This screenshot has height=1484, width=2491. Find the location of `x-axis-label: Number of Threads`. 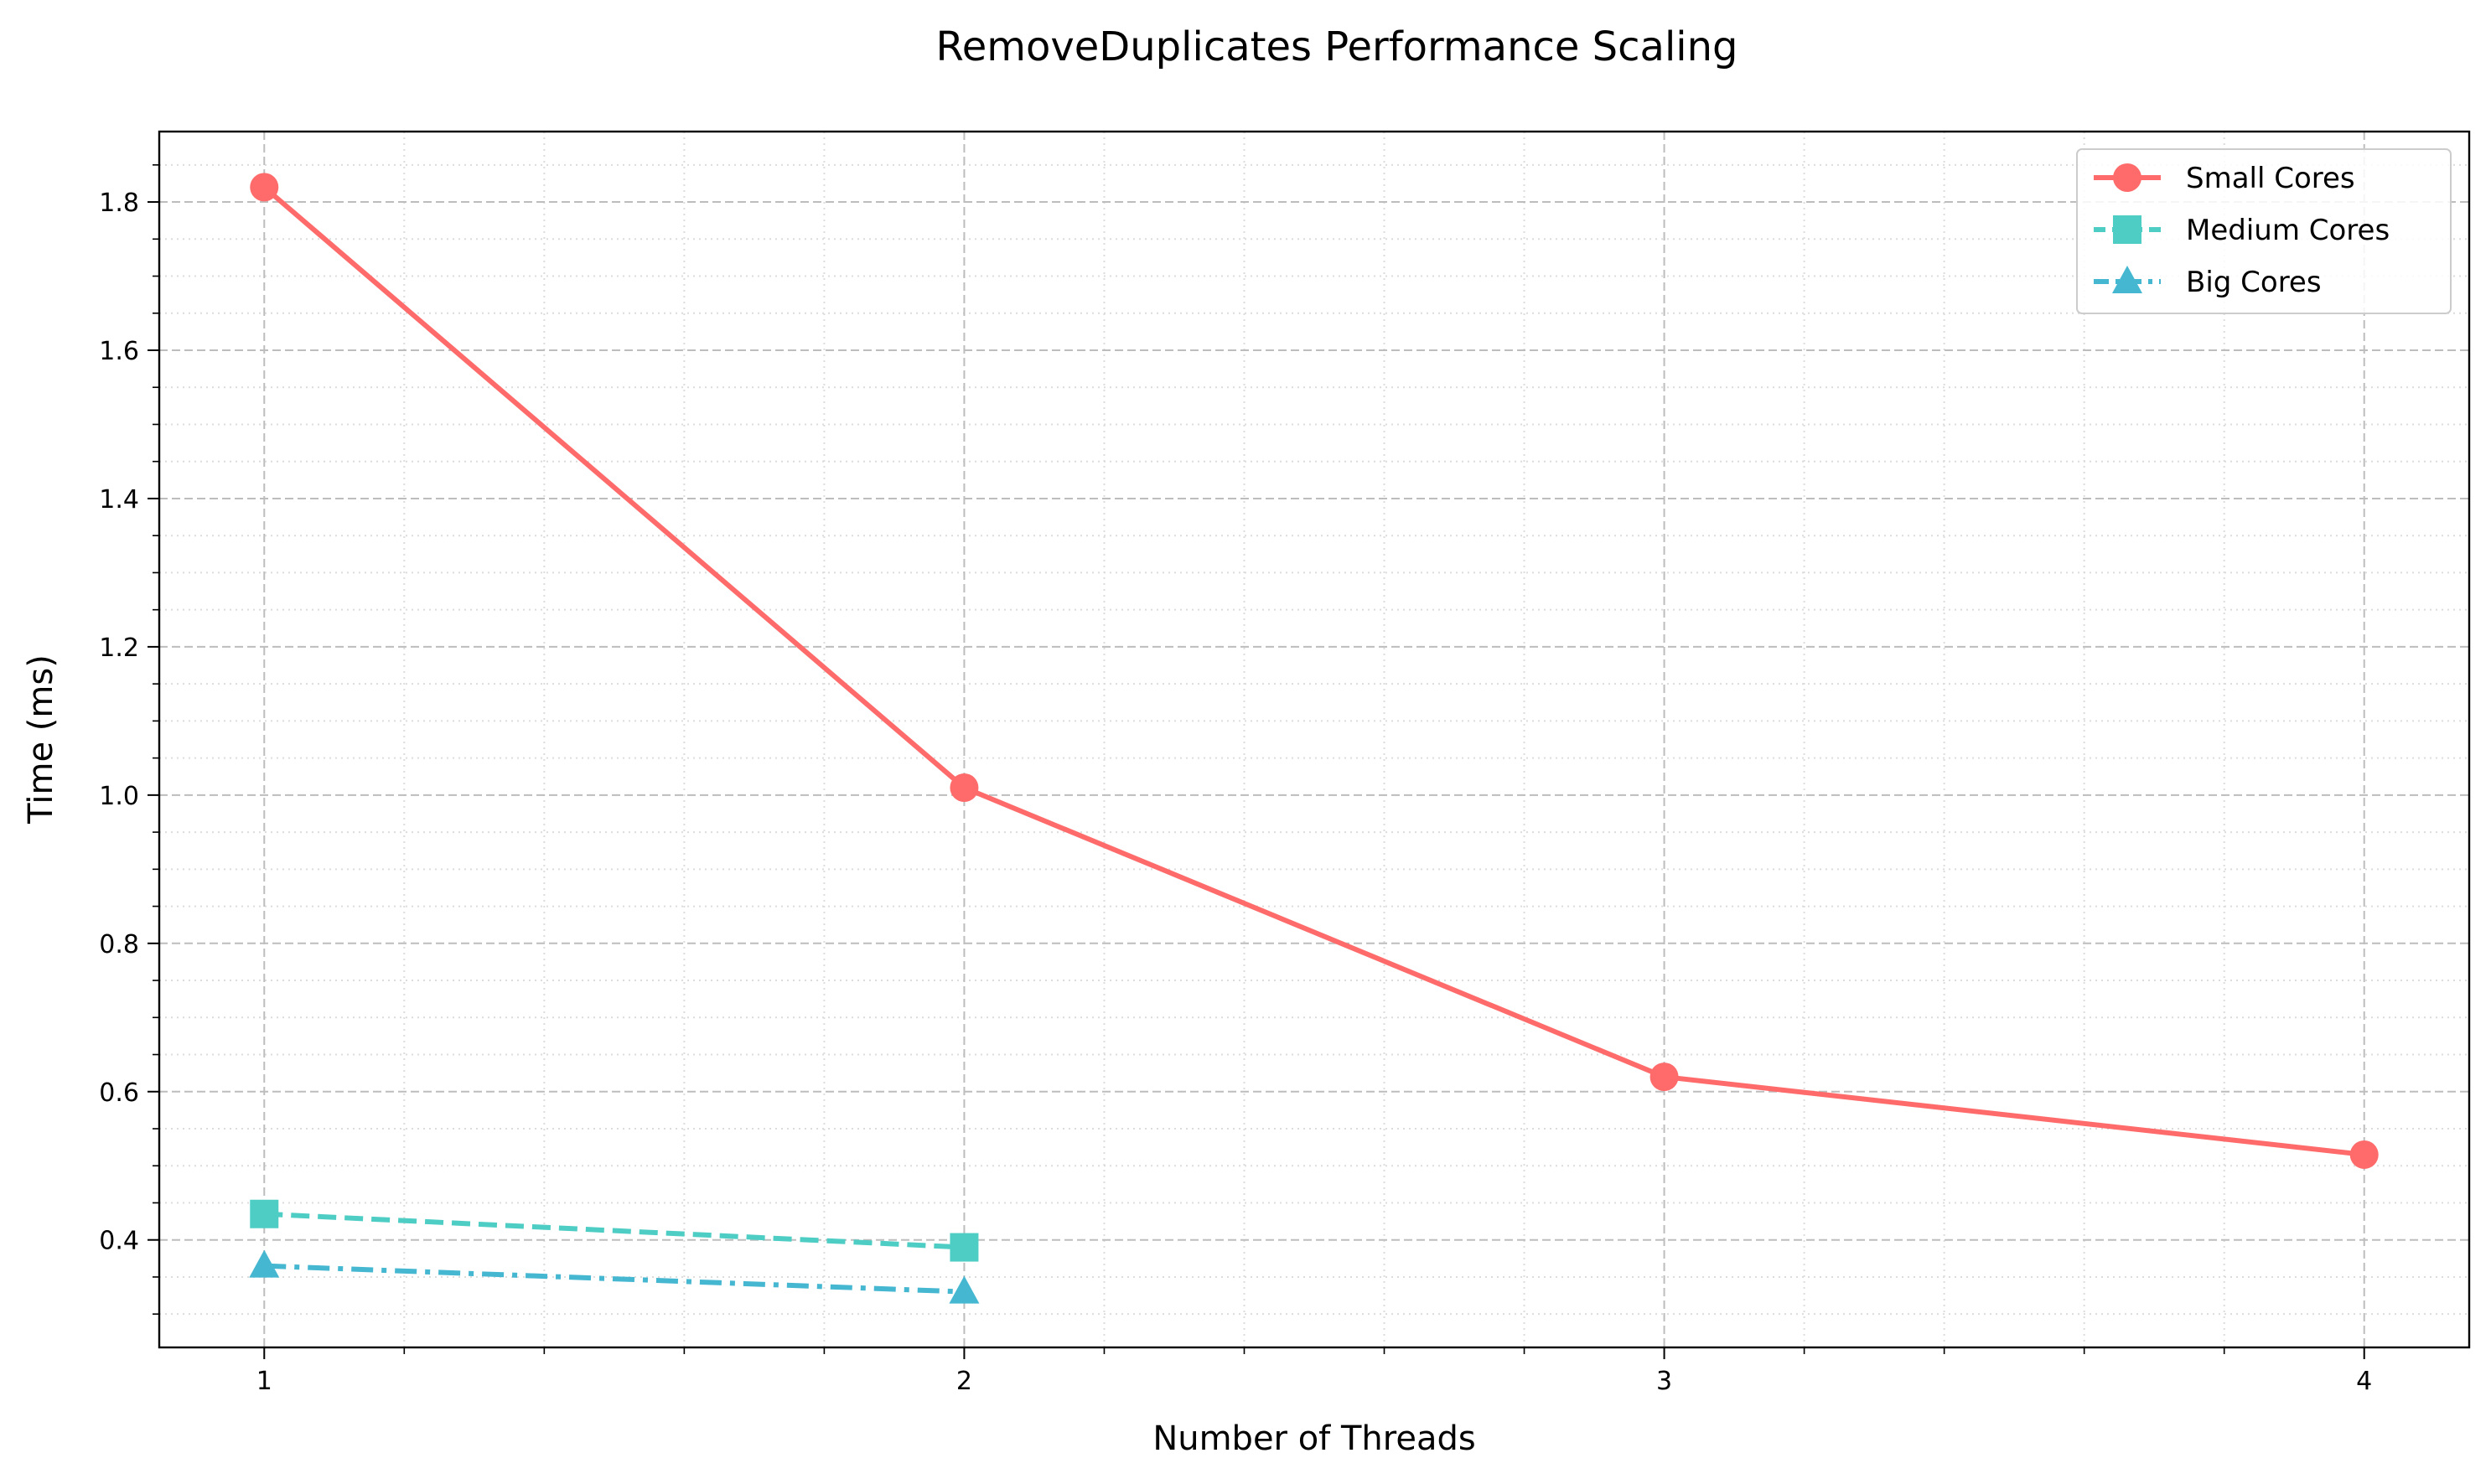

x-axis-label: Number of Threads is located at coordinates (1313, 1438).